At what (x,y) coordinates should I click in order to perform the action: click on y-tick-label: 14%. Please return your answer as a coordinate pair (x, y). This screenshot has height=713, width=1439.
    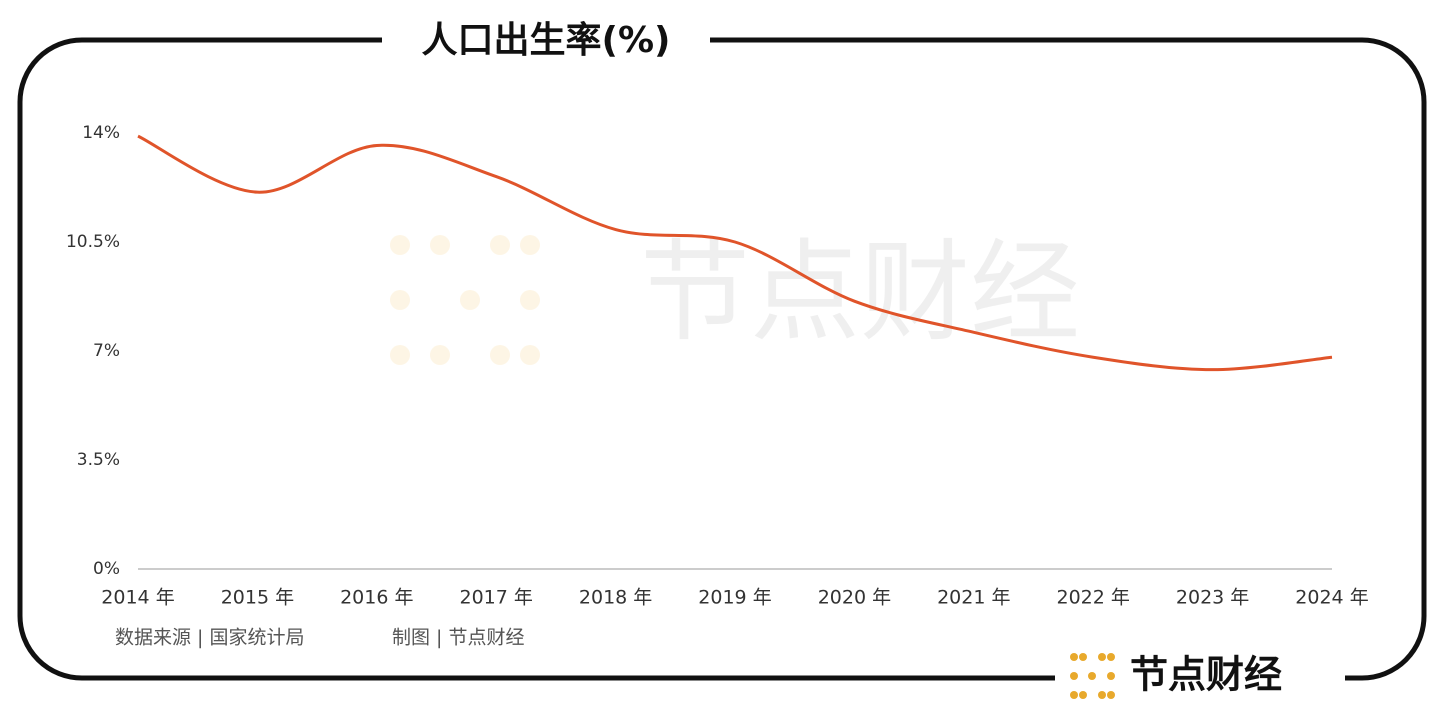
    Looking at the image, I should click on (101, 133).